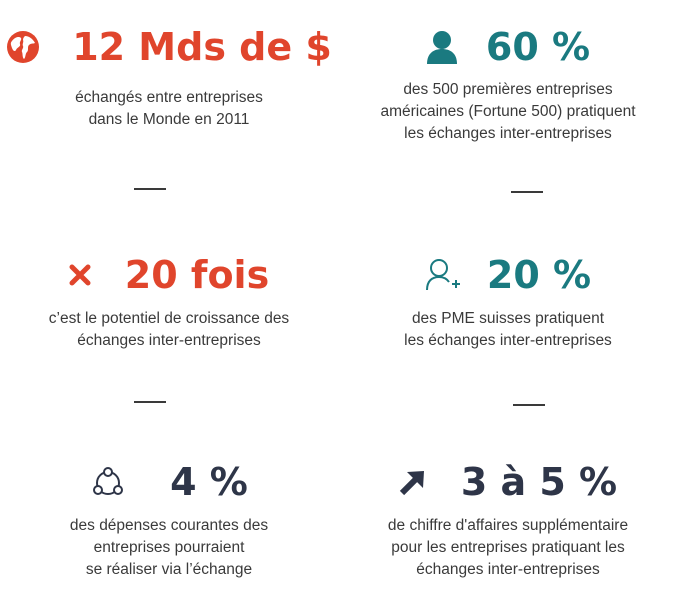 The image size is (677, 601). I want to click on description-line: c’est le potentiel de croissance des, so click(169, 318).